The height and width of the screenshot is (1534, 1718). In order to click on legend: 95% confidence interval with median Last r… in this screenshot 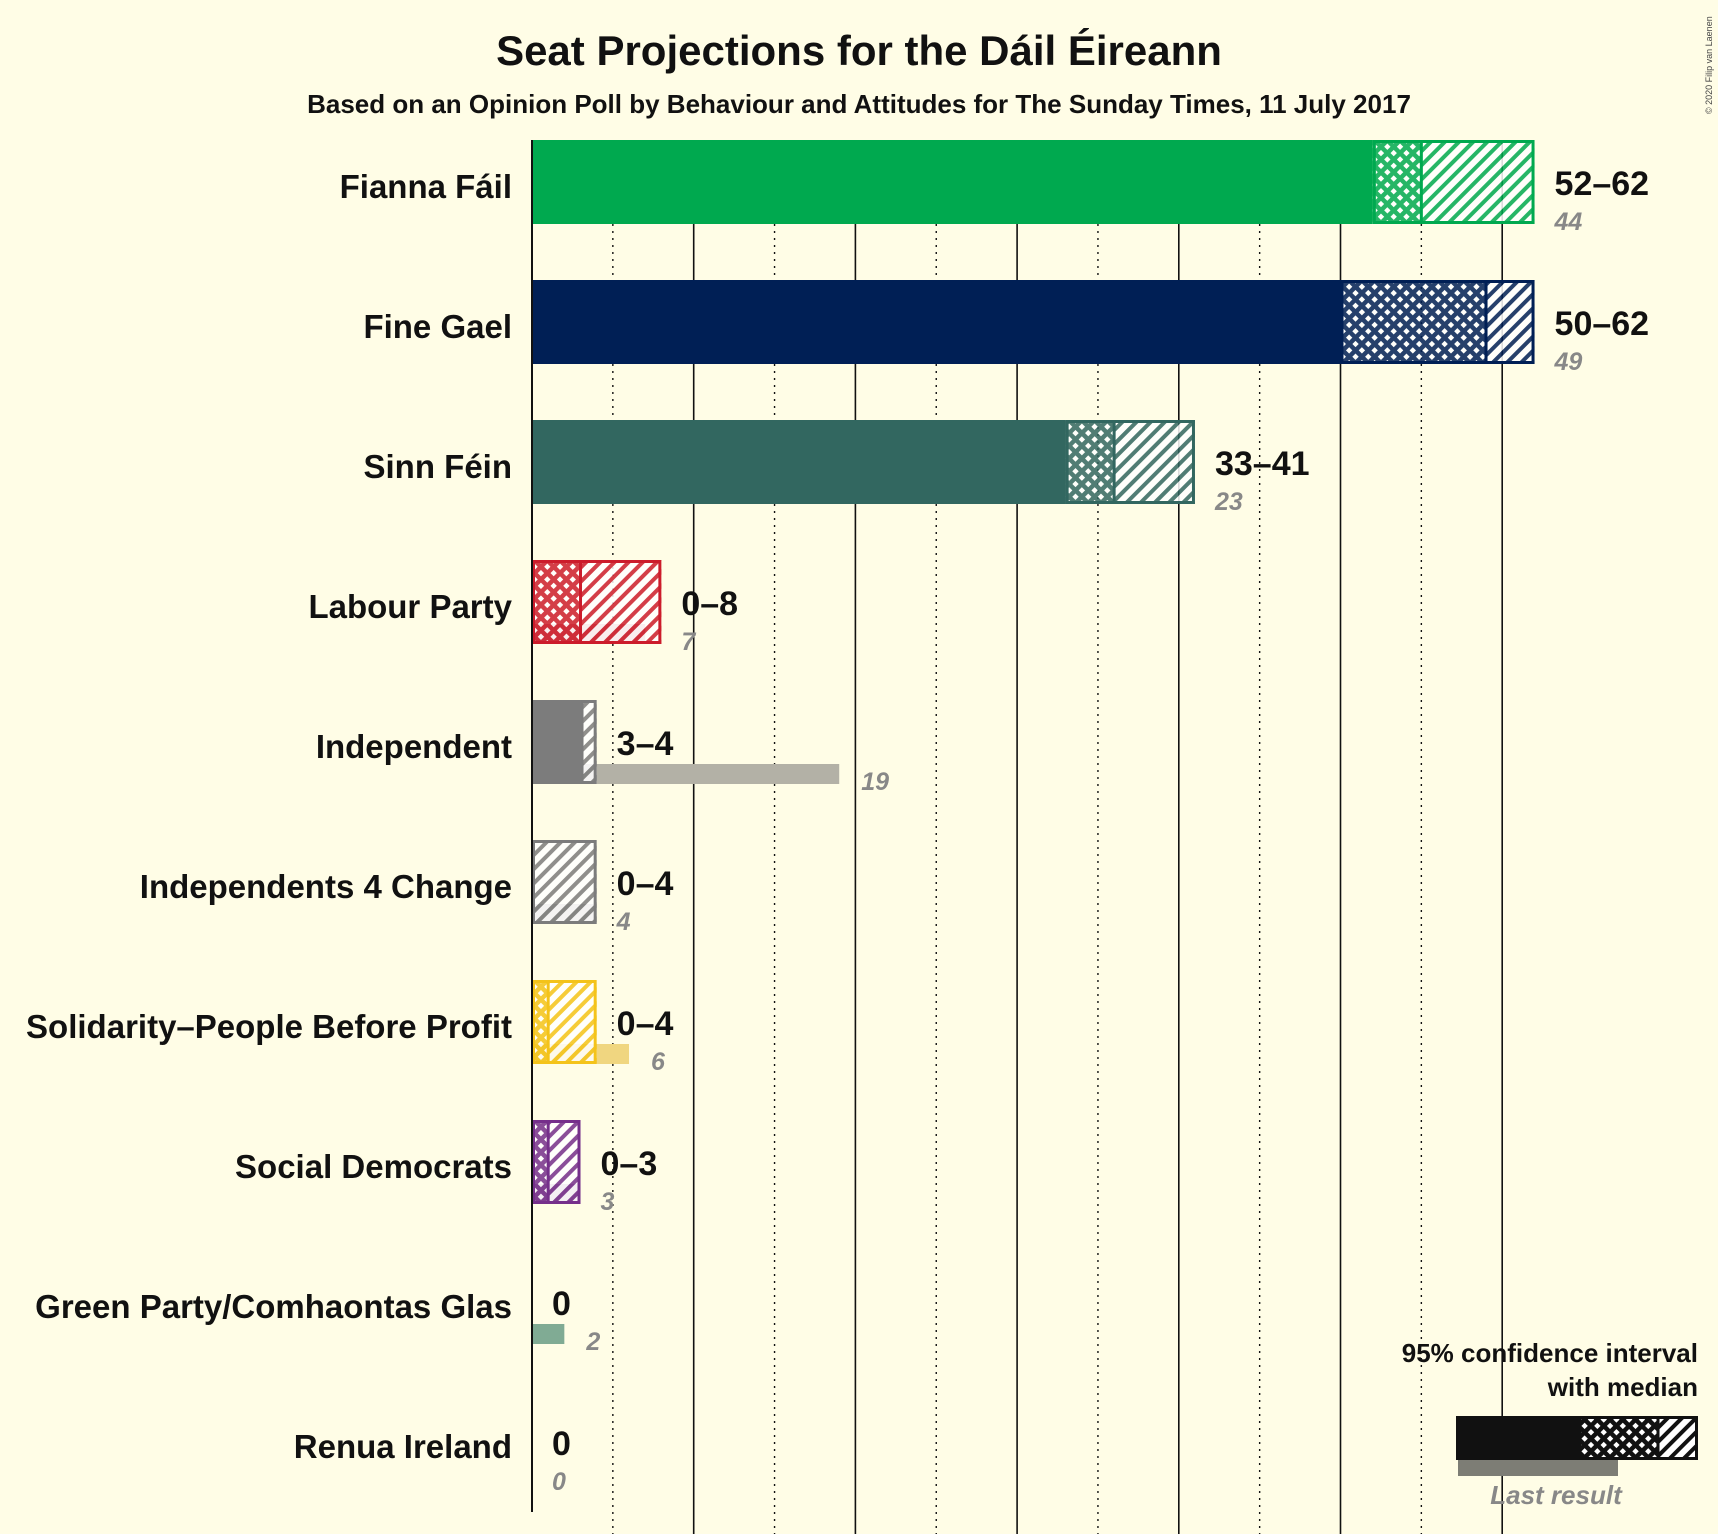, I will do `click(1550, 1424)`.